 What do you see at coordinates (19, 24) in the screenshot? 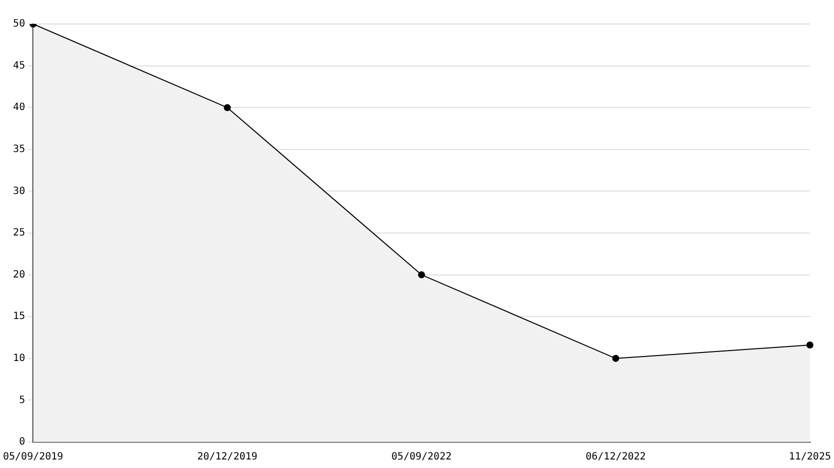
I see `y-tick-label: 50` at bounding box center [19, 24].